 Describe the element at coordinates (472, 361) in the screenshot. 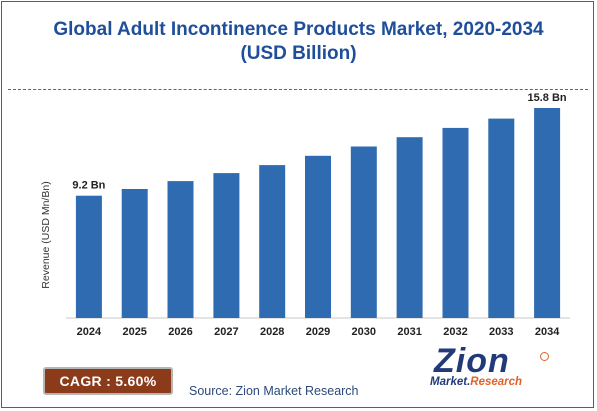

I see `logo-wordmark: Zion` at that location.